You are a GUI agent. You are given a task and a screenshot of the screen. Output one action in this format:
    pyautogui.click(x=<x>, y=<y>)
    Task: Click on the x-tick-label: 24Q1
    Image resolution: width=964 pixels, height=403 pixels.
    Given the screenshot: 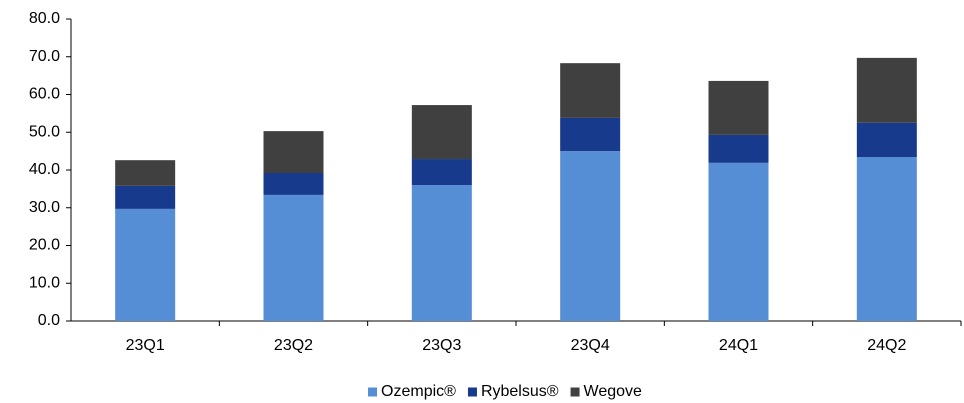 What is the action you would take?
    pyautogui.click(x=738, y=345)
    